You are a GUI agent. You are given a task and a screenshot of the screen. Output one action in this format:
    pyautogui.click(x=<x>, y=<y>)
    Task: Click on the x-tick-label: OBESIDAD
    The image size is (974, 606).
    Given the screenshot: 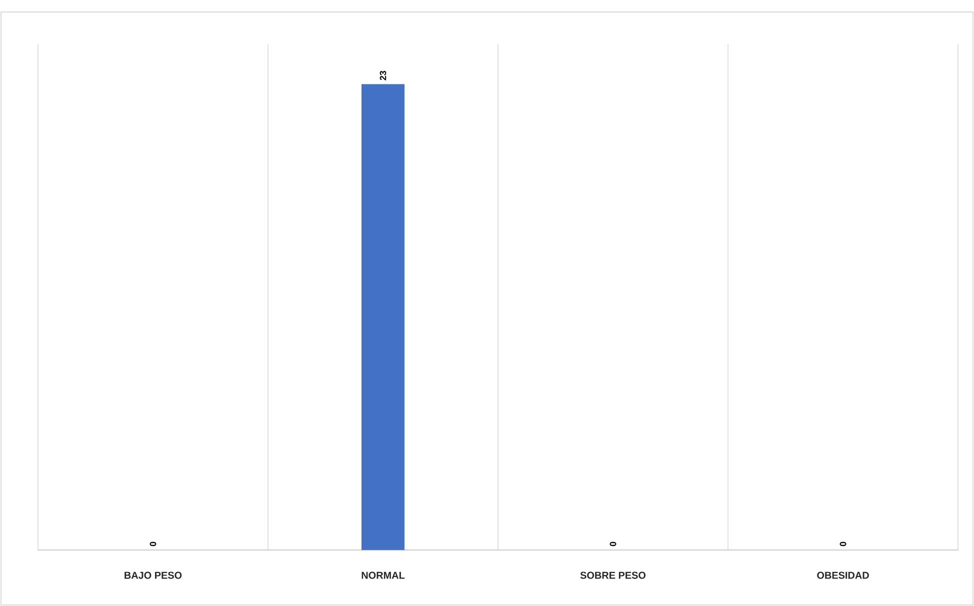 What is the action you would take?
    pyautogui.click(x=843, y=575)
    